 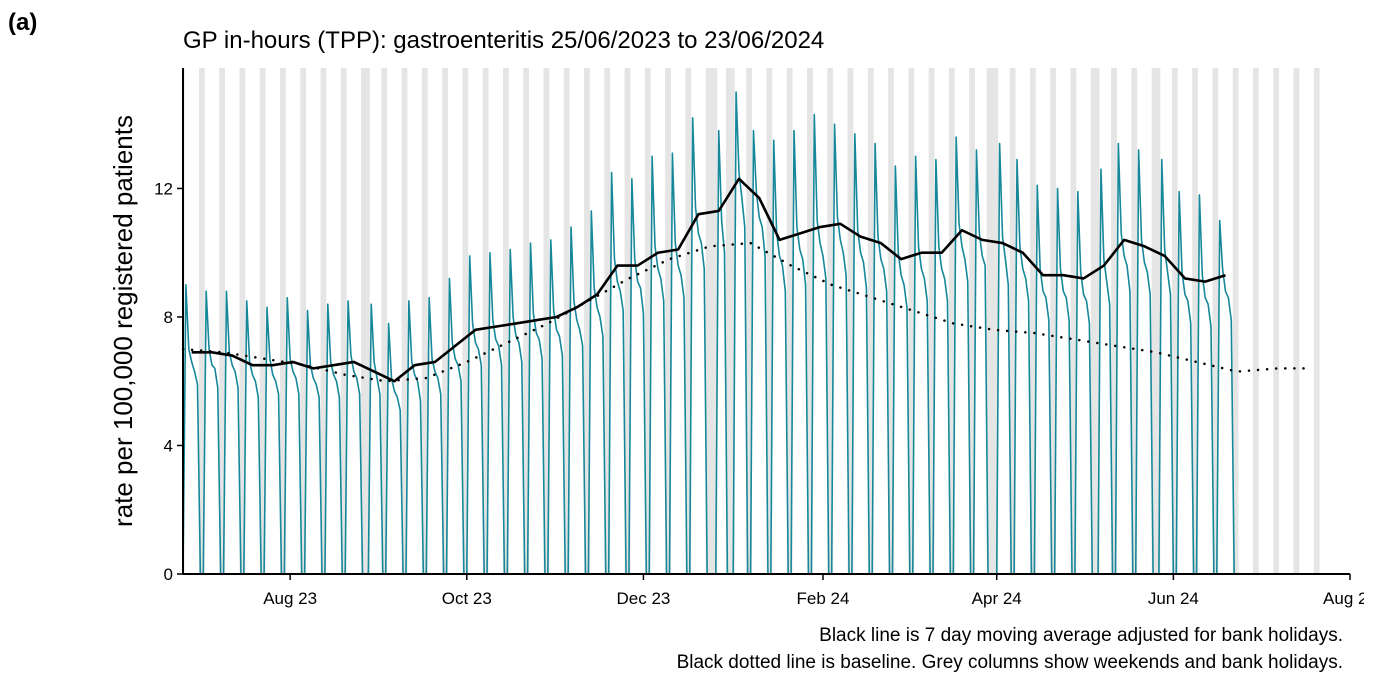 I want to click on x-tick-label: Dec 23, so click(x=643, y=598).